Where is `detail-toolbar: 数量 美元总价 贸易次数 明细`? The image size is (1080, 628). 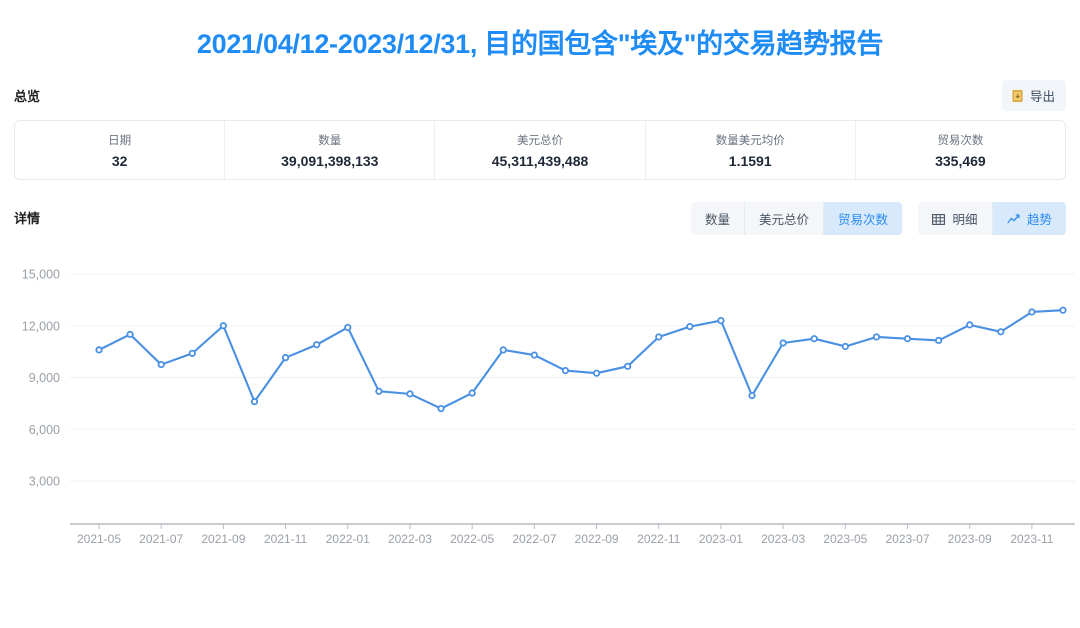
detail-toolbar: 数量 美元总价 贸易次数 明细 is located at coordinates (878, 219).